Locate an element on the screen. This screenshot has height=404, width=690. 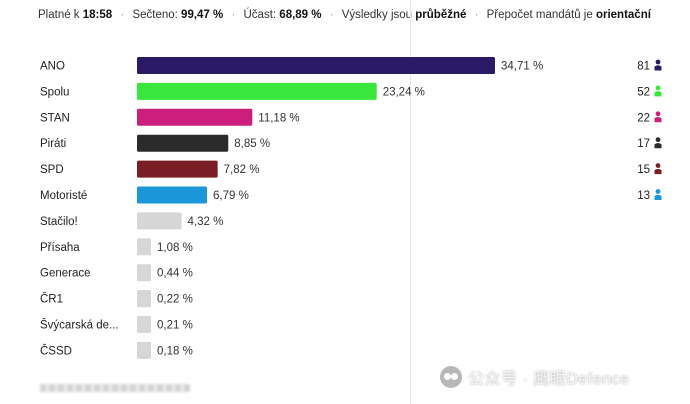
counted-value: 99,47 % is located at coordinates (202, 15).